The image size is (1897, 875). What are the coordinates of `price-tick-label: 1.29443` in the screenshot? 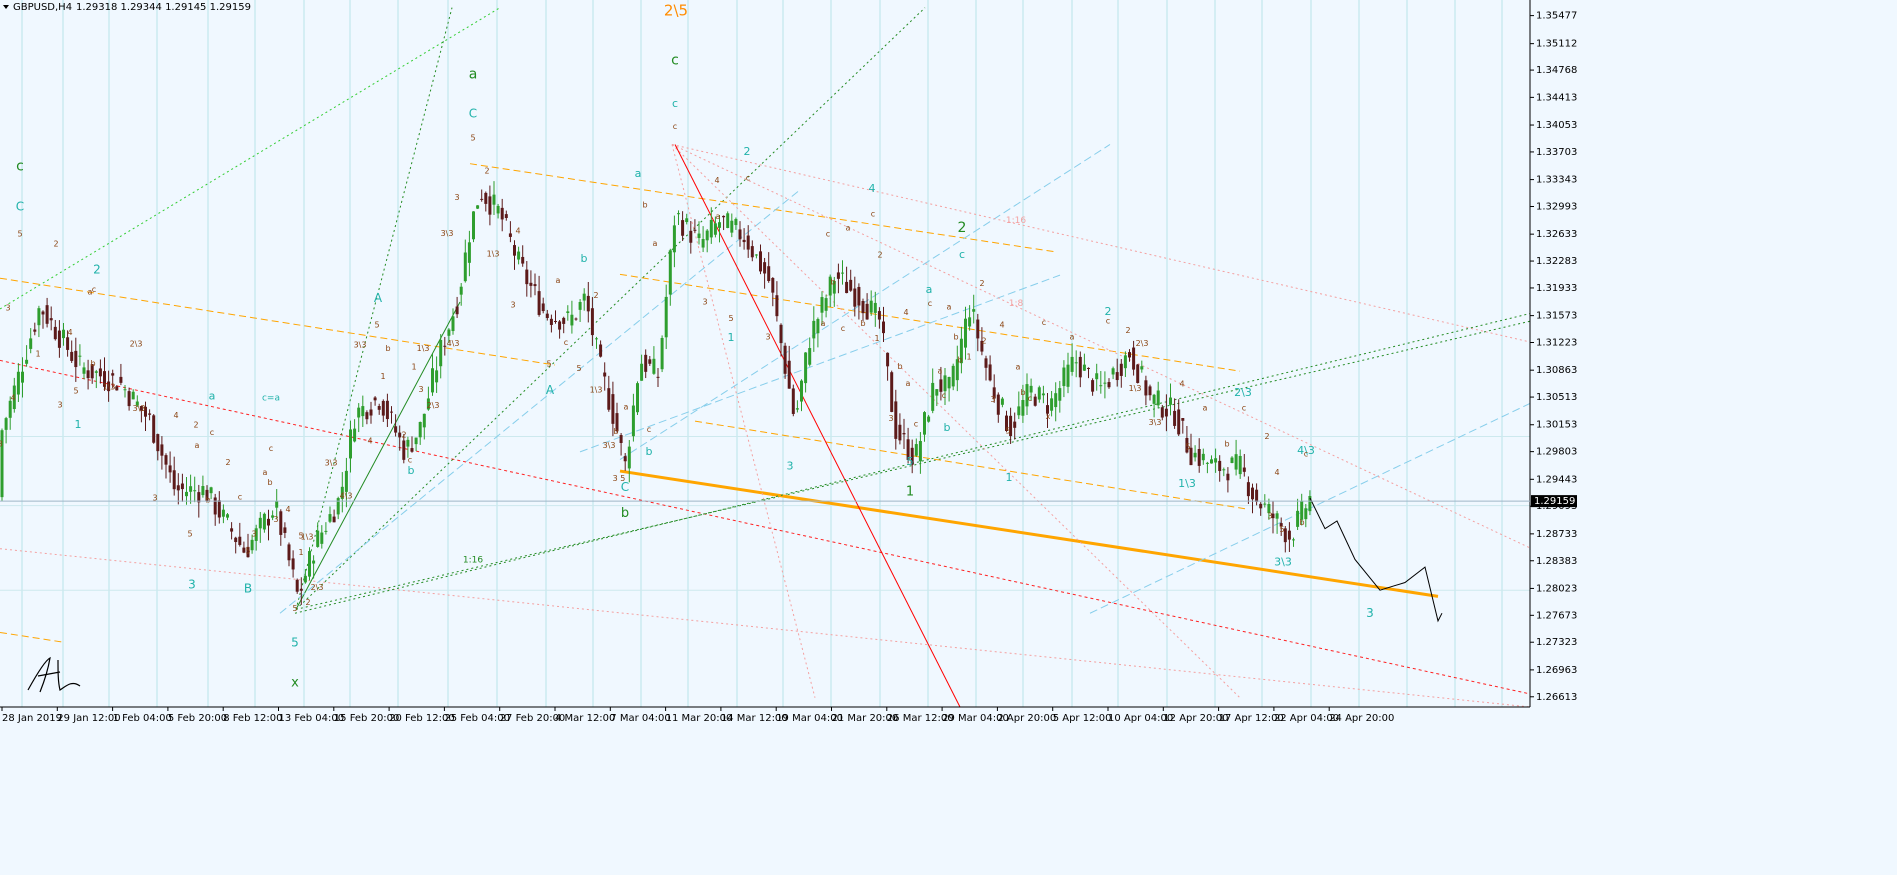 It's located at (1556, 479).